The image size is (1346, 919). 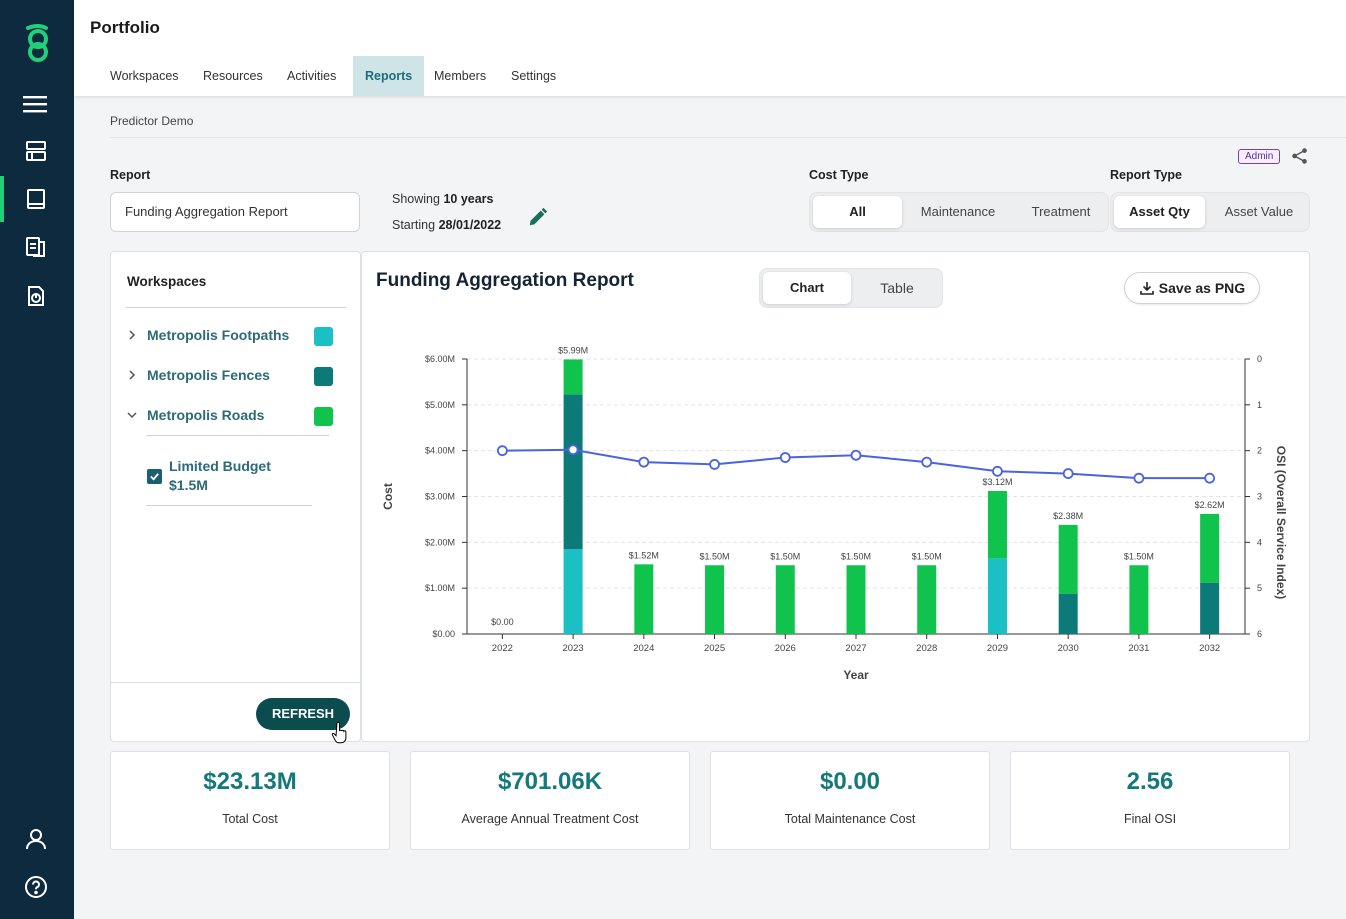 I want to click on y2-tick-label: 6, so click(x=1259, y=634).